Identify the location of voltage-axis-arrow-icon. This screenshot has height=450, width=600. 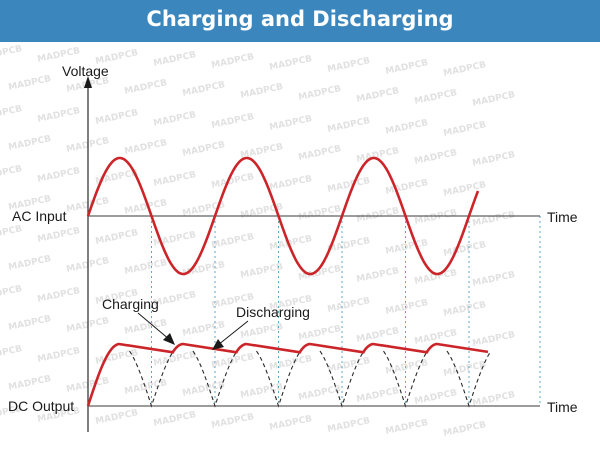
(88, 82).